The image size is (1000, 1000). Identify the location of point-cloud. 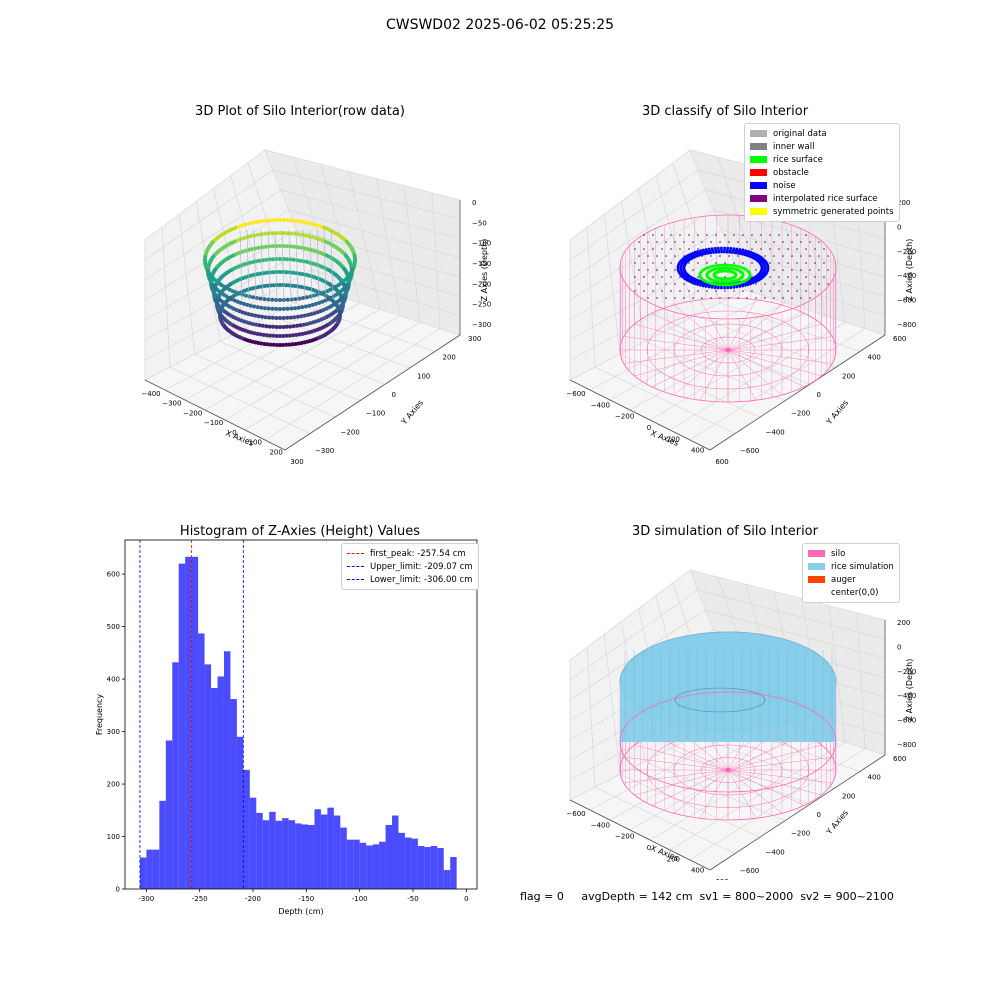
(280, 282).